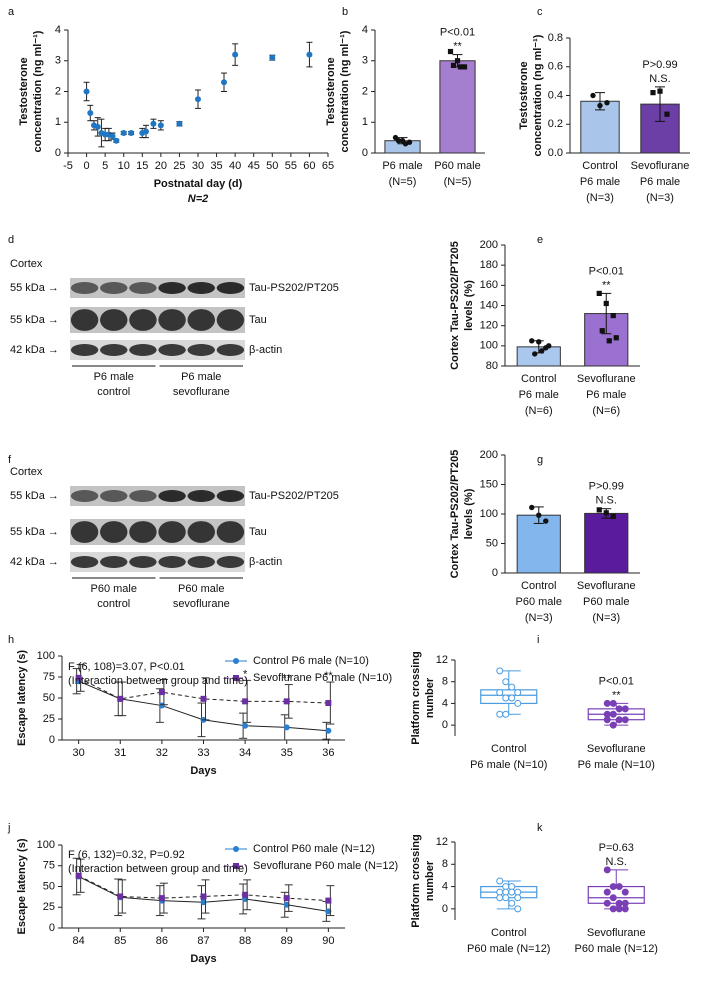  I want to click on y-tick-label: 180, so click(489, 265).